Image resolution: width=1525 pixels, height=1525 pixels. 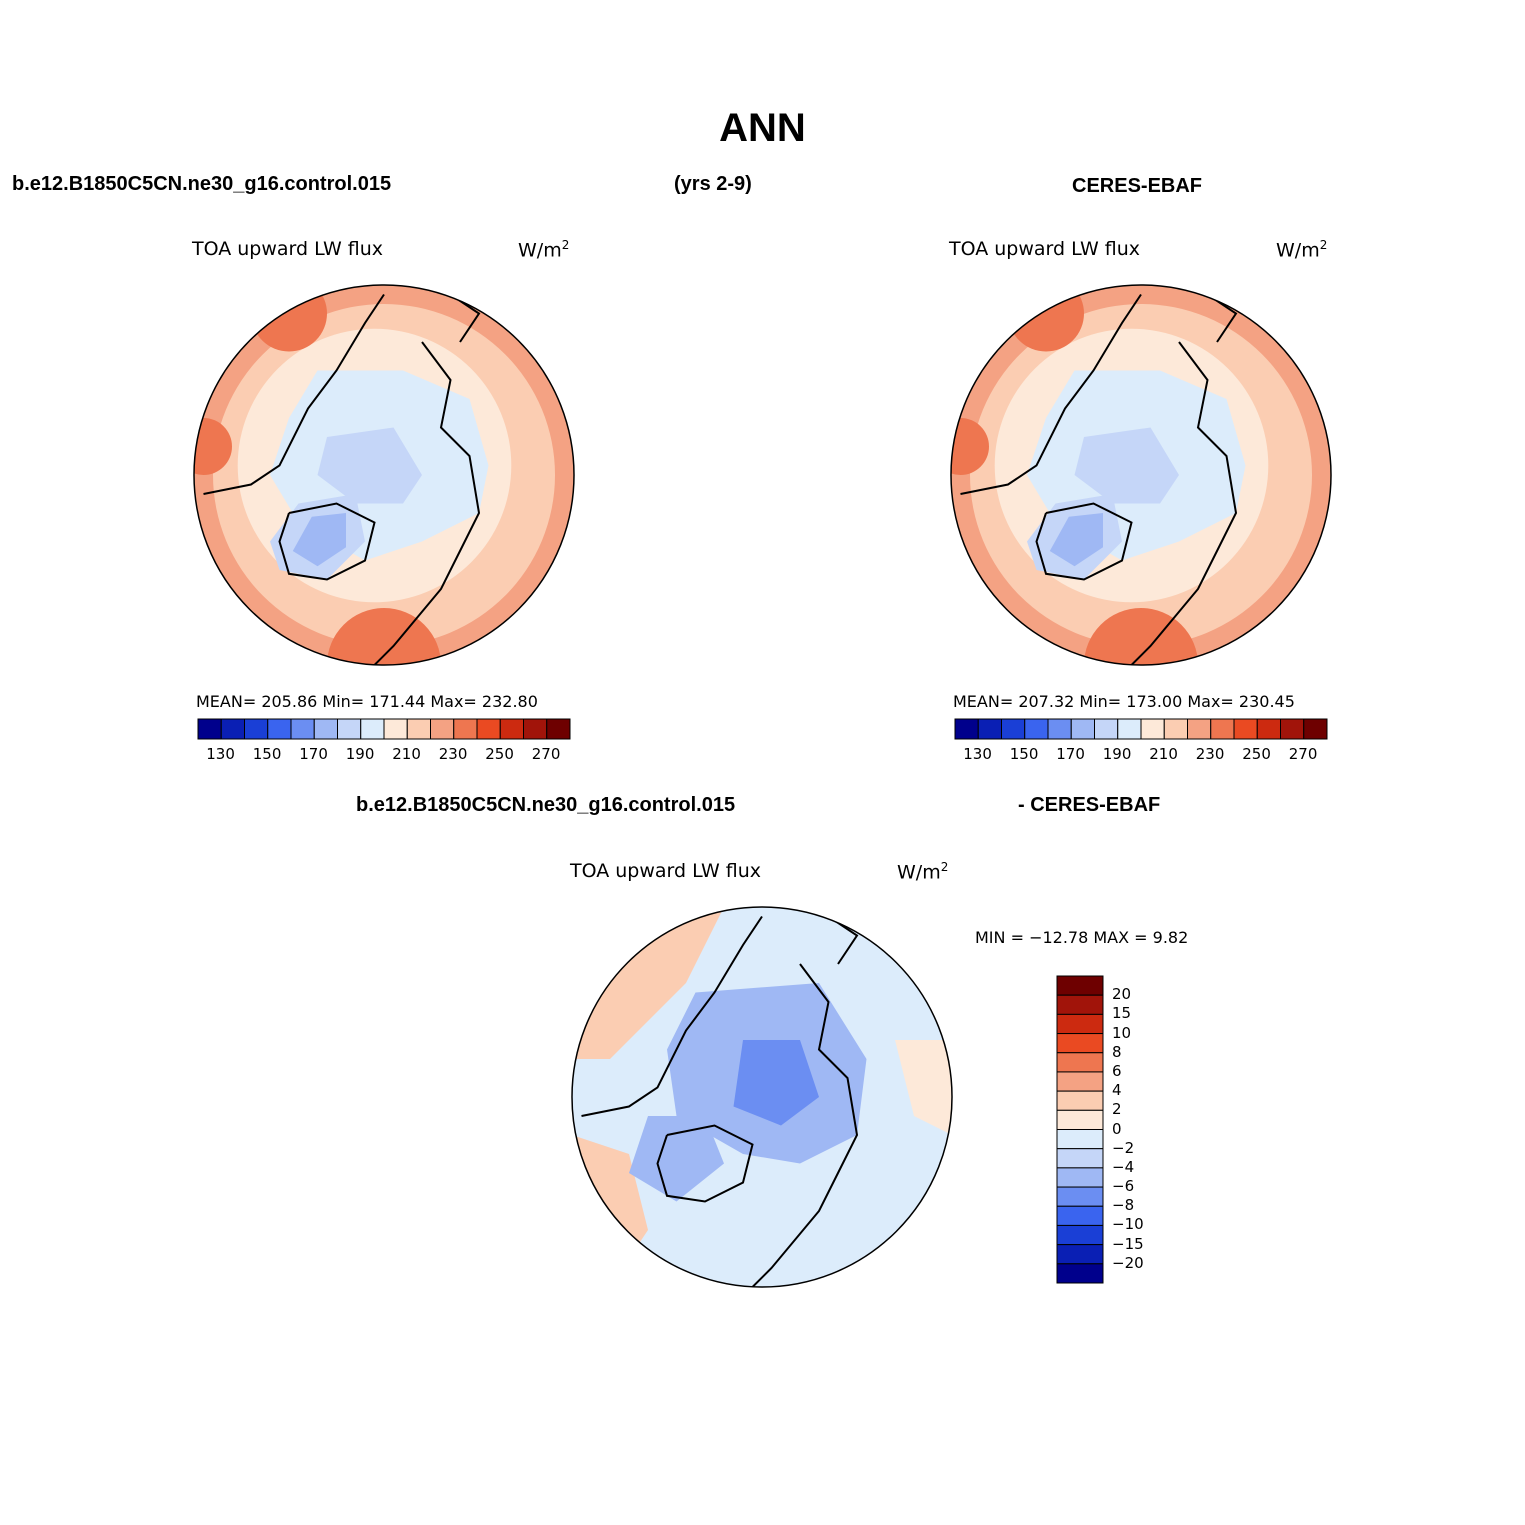 What do you see at coordinates (1122, 1032) in the screenshot?
I see `colorbar-tick-label: 10` at bounding box center [1122, 1032].